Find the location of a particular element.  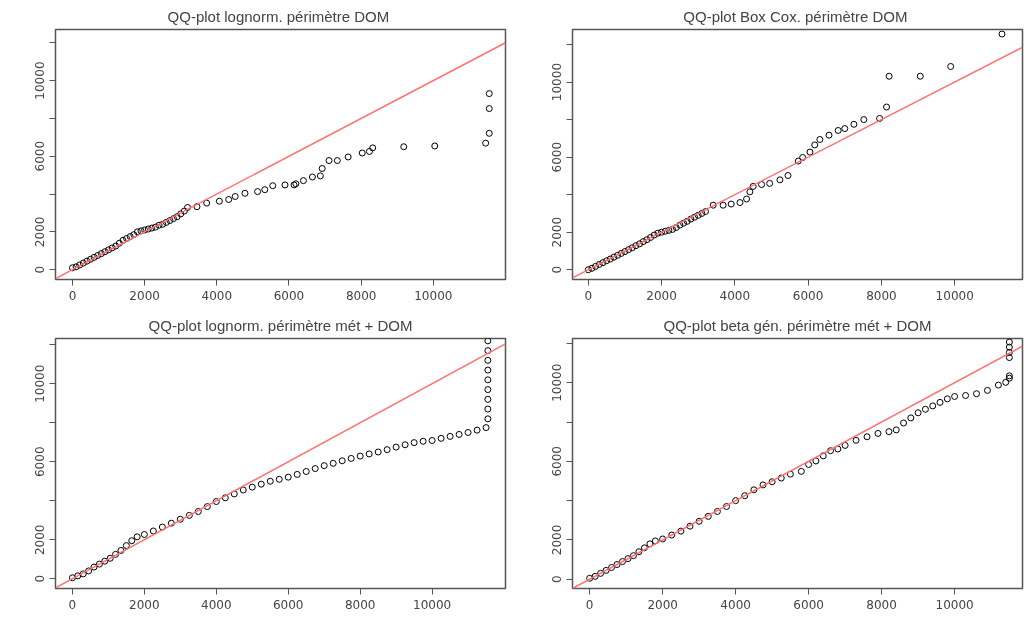

chart-title: QQ-plot lognorm. périmètre mét + DOM is located at coordinates (280, 325).